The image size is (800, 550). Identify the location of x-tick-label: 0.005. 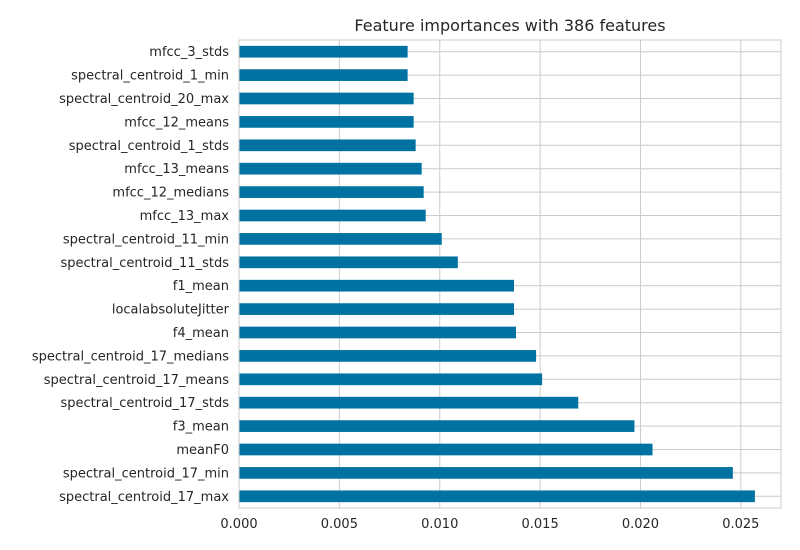
(339, 524).